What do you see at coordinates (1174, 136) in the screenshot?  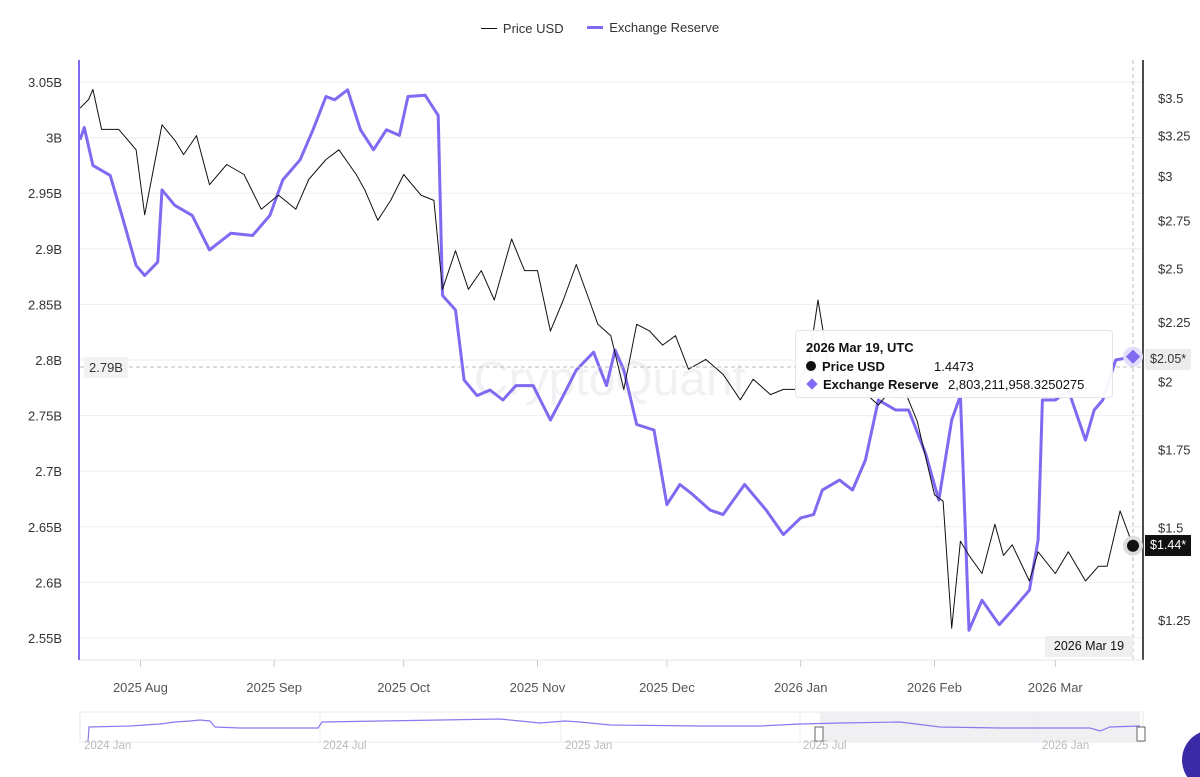 I see `right-axis-tick-label: $3.25` at bounding box center [1174, 136].